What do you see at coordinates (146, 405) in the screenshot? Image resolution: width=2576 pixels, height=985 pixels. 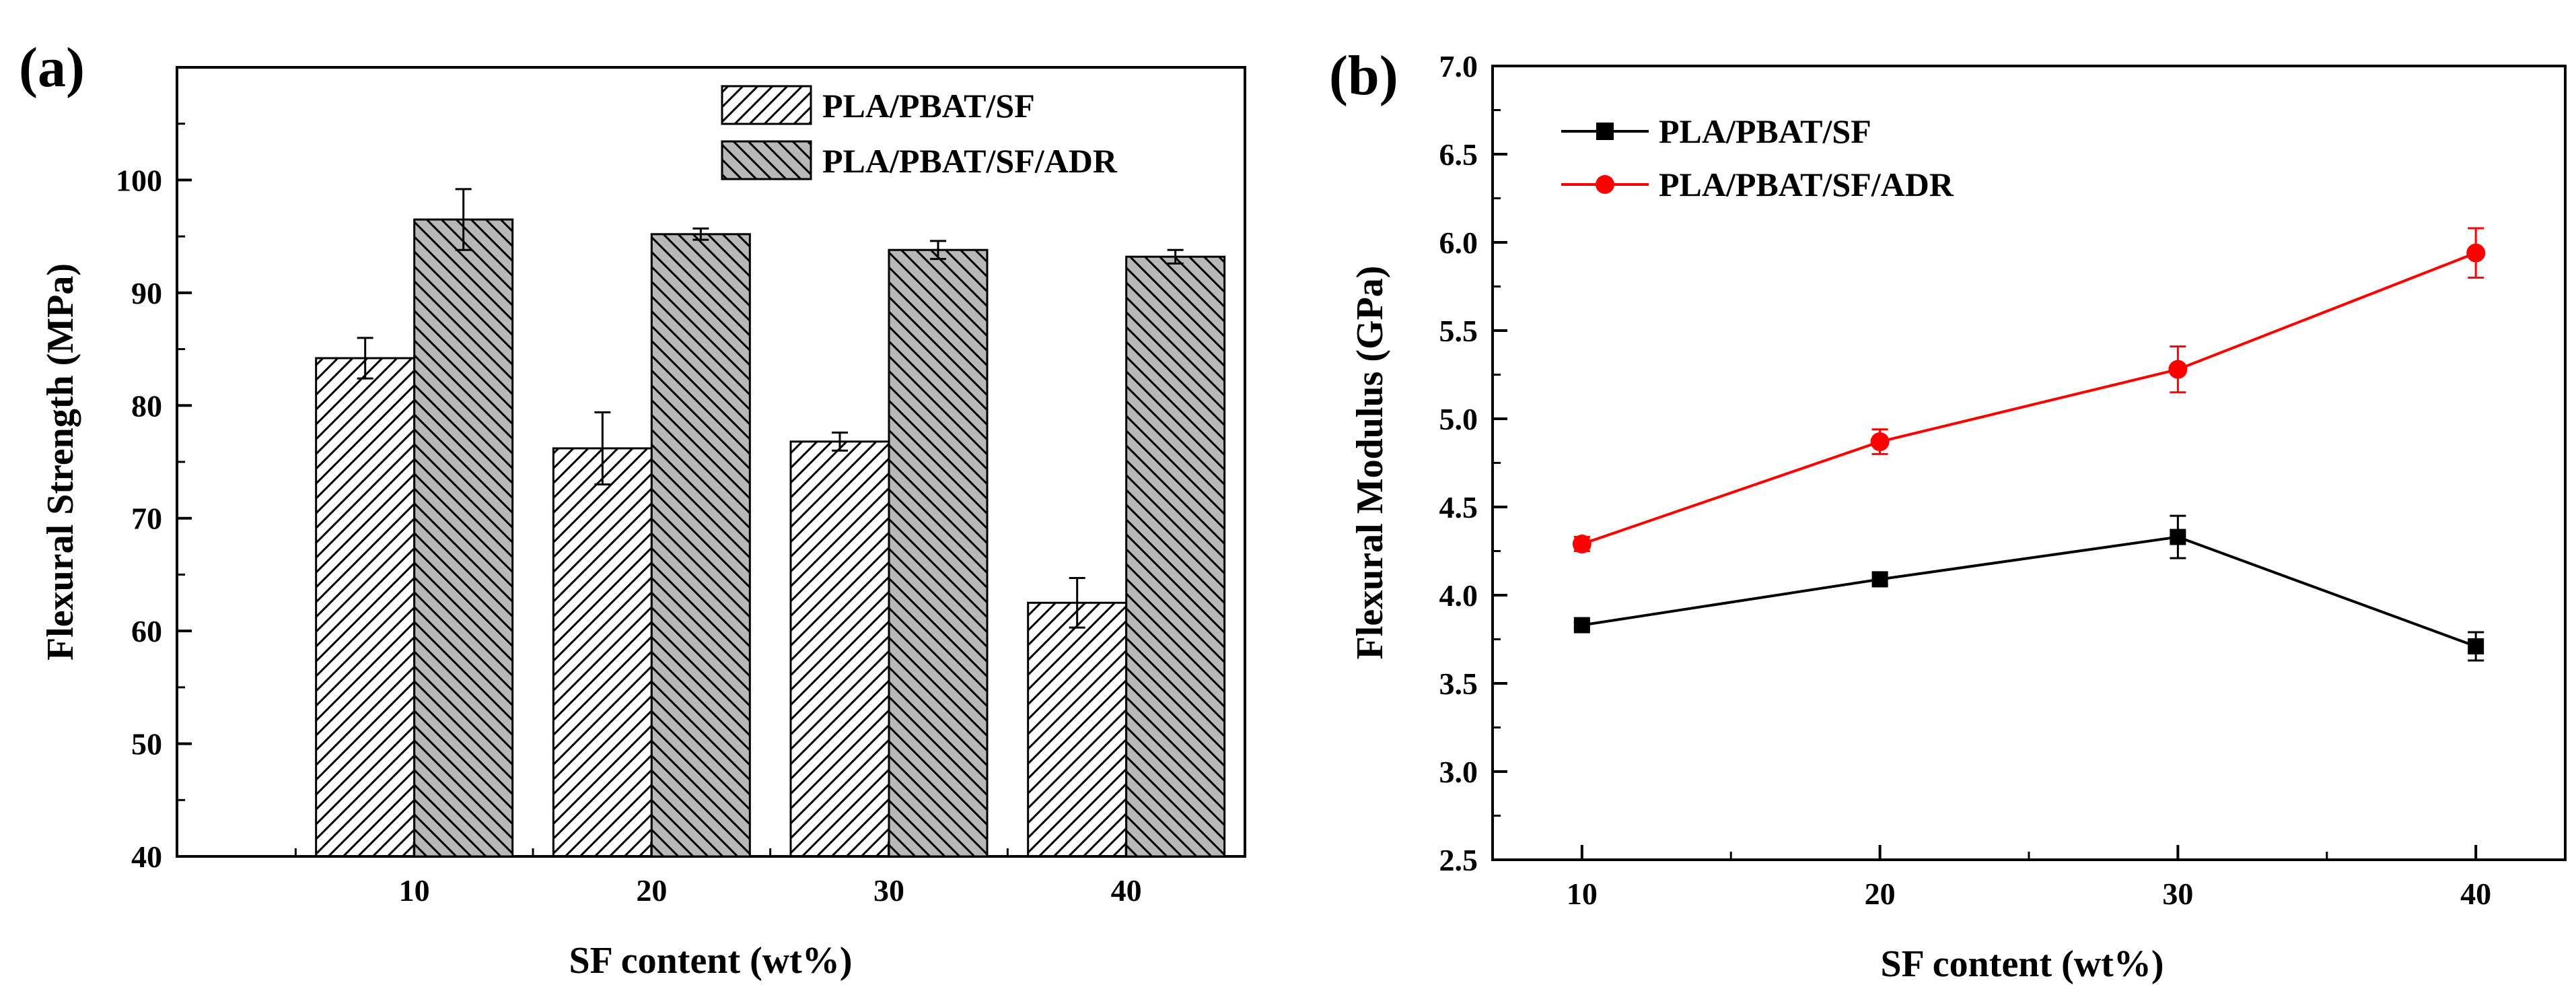 I see `y-tick-label-a: 80` at bounding box center [146, 405].